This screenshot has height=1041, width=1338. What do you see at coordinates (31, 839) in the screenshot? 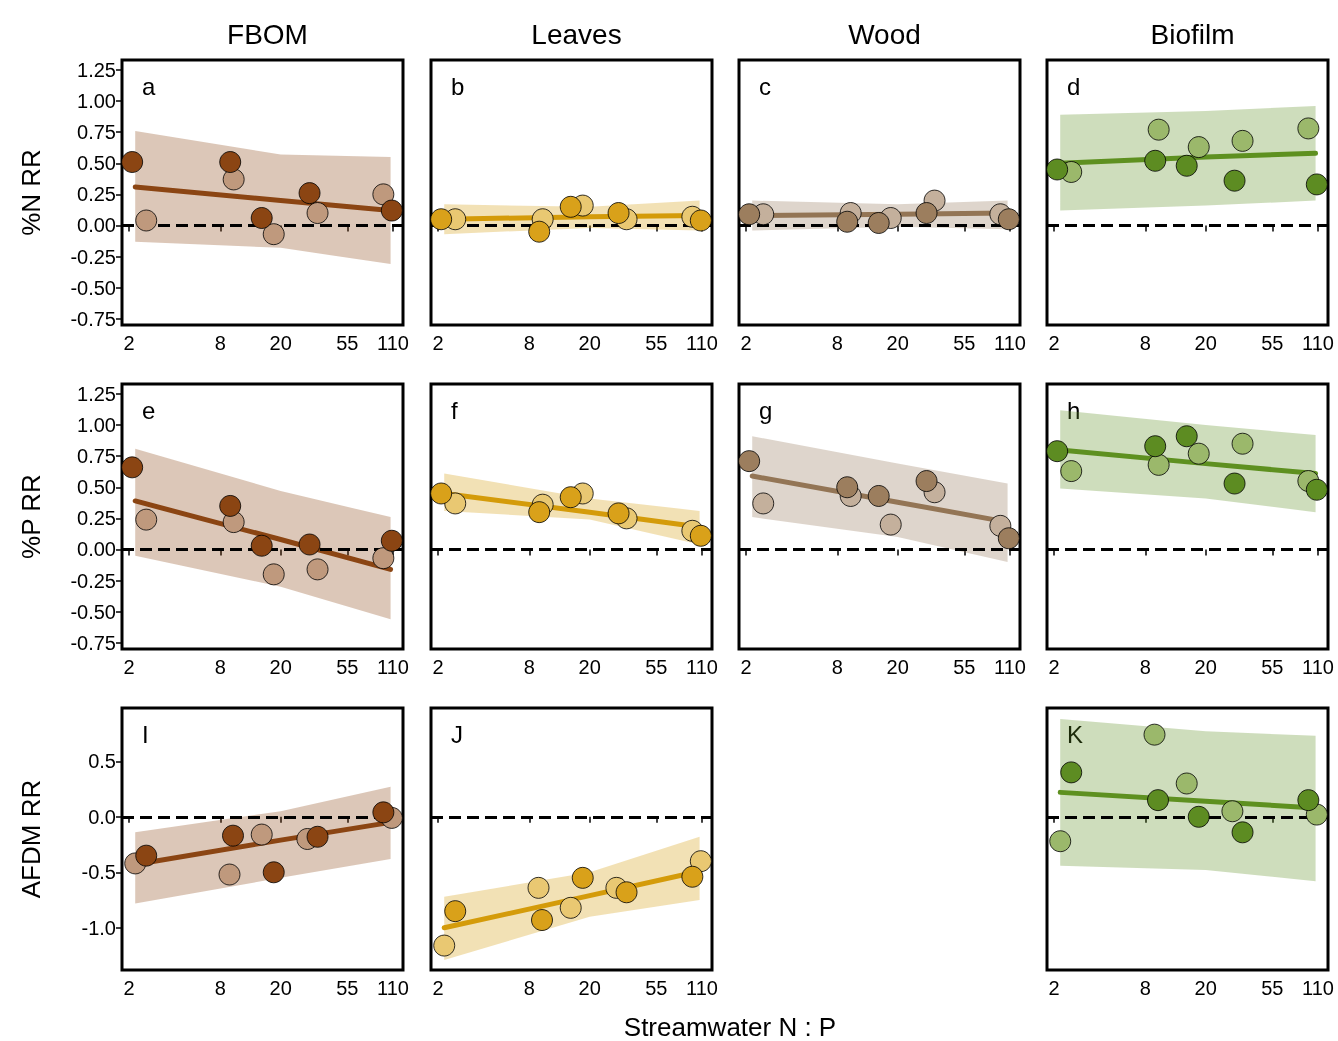
I see `y-axis-title: AFDM RR` at bounding box center [31, 839].